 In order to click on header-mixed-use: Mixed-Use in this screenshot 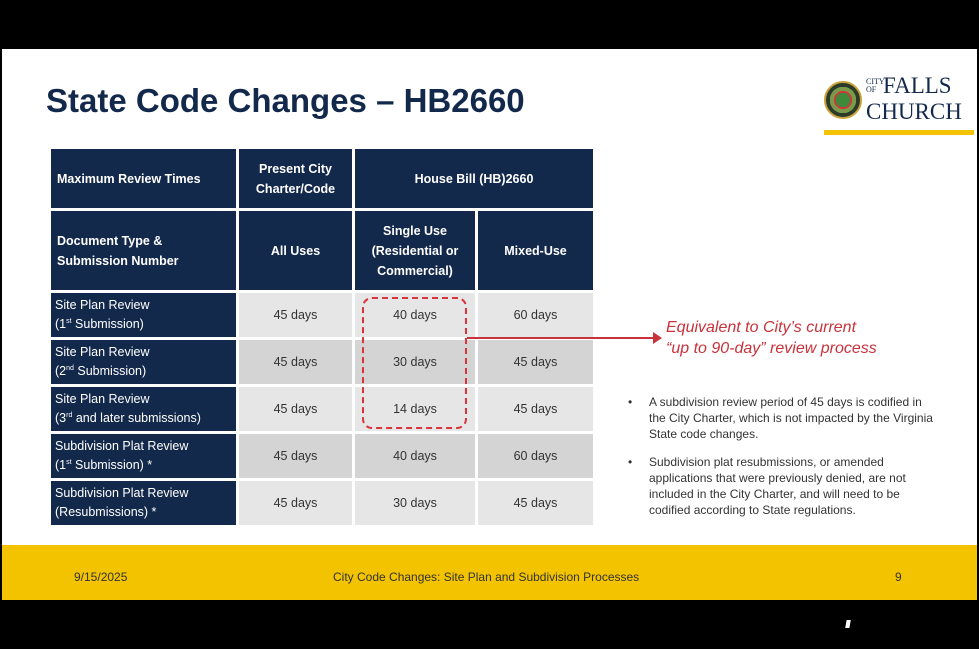, I will do `click(535, 250)`.